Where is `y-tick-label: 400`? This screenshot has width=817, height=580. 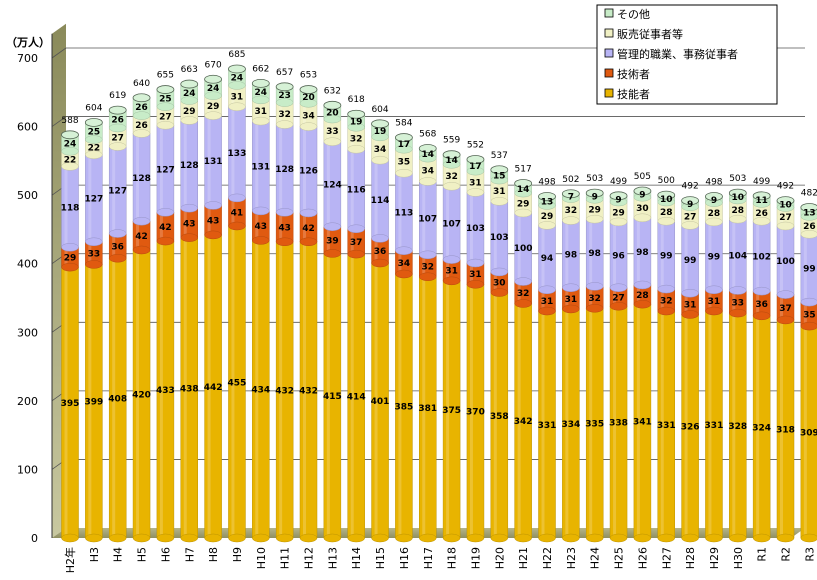
y-tick-label: 400 is located at coordinates (27, 264).